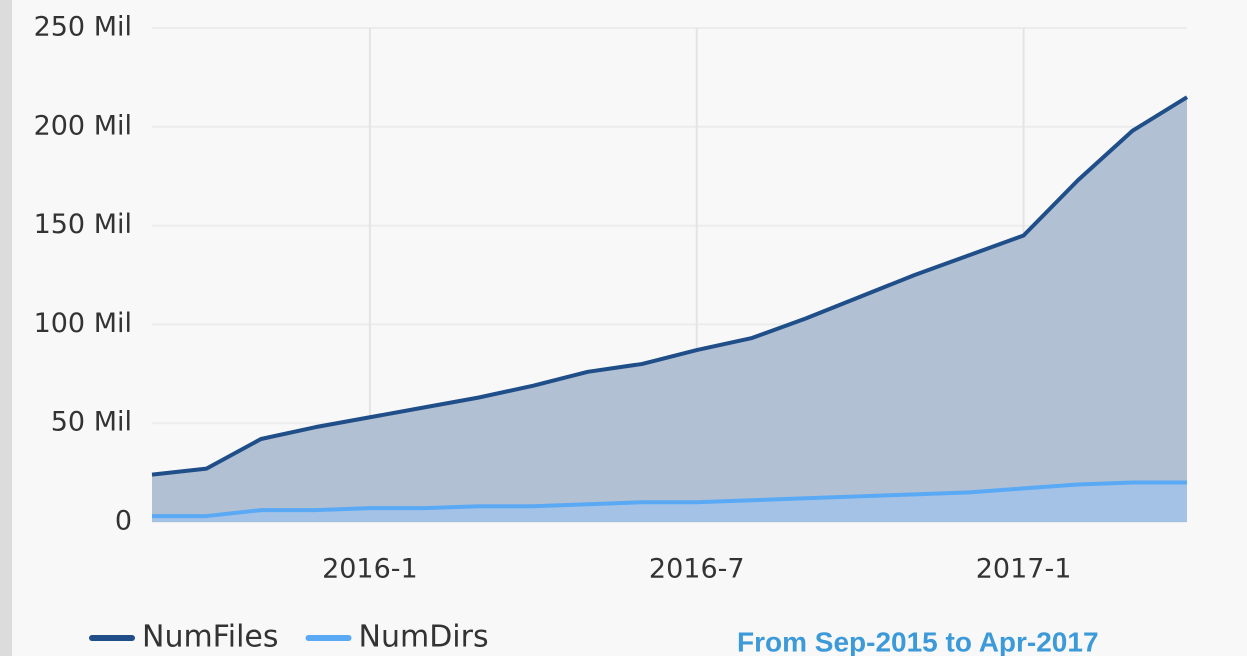  I want to click on y-tick-label: 200 Mil, so click(83, 125).